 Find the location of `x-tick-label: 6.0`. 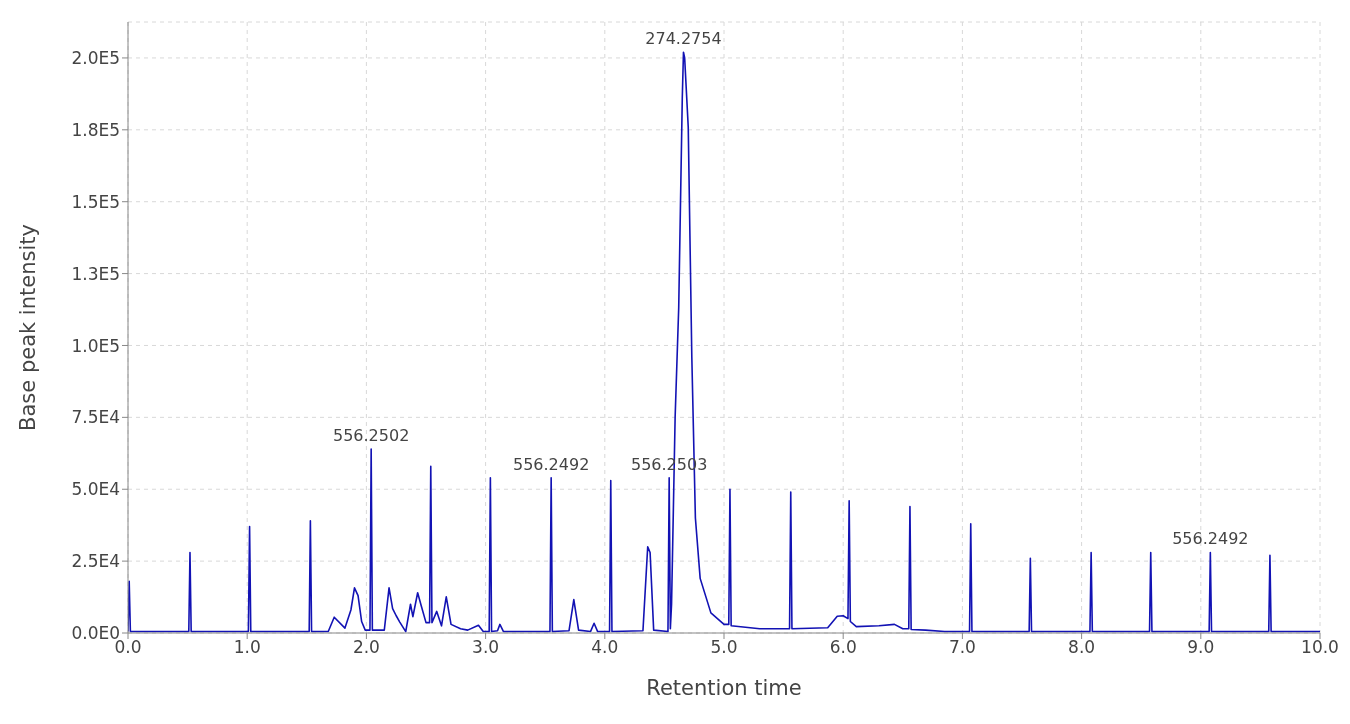

x-tick-label: 6.0 is located at coordinates (843, 647).